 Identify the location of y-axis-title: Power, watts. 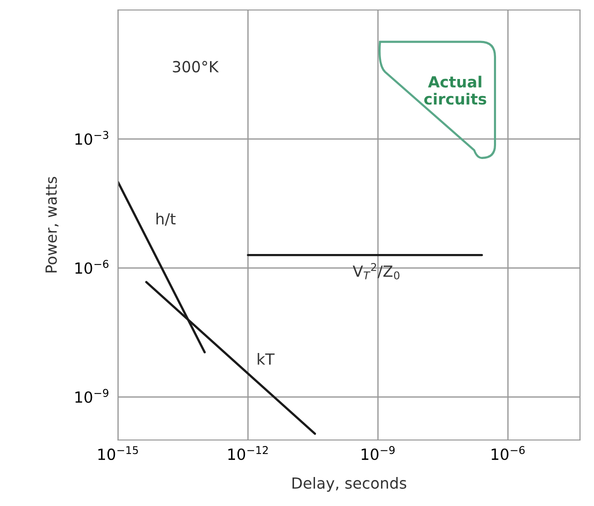
(52, 224).